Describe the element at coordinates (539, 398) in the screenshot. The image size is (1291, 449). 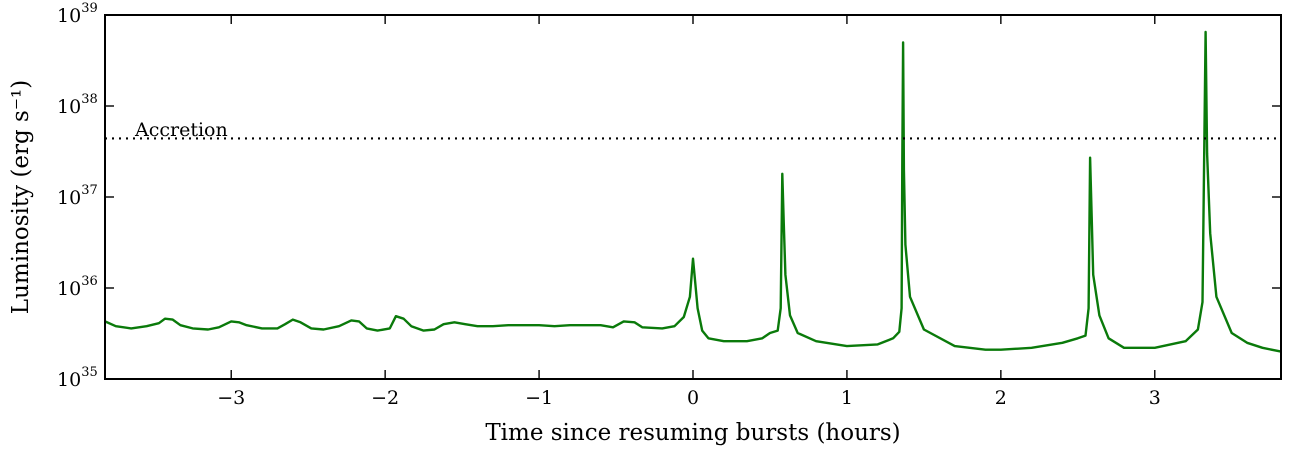
I see `x-tick-label: −1` at that location.